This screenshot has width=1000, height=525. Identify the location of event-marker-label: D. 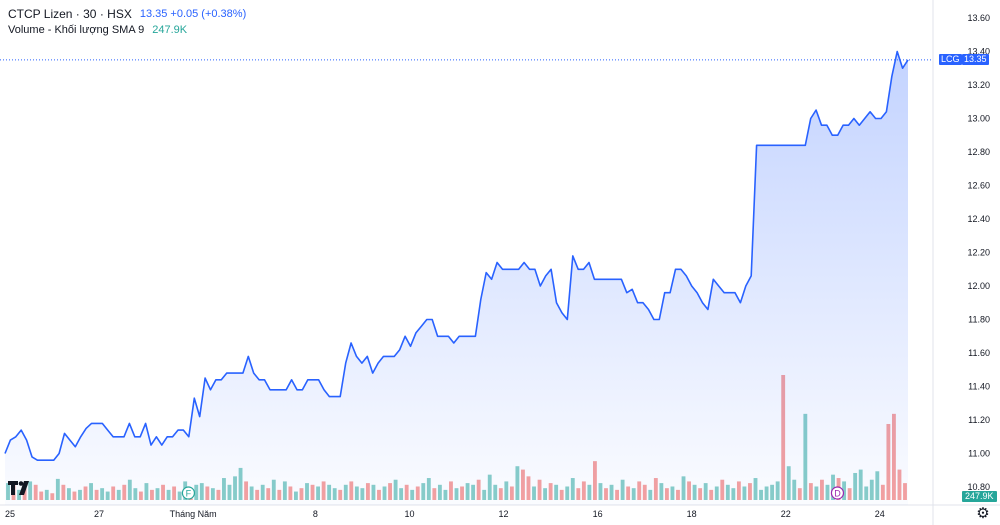
(837, 494).